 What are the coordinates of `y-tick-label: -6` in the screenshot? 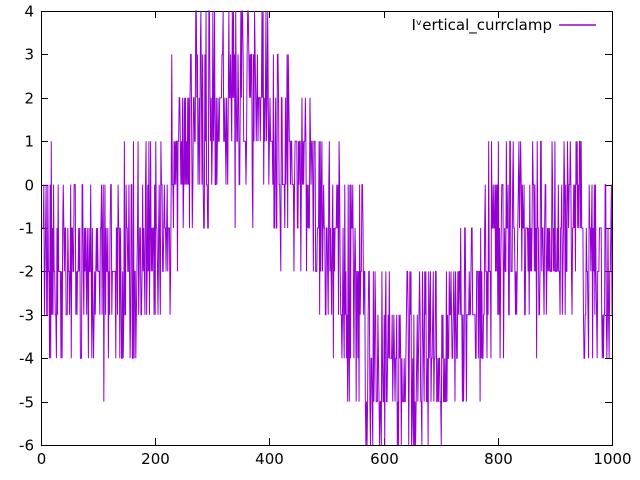 It's located at (26, 446).